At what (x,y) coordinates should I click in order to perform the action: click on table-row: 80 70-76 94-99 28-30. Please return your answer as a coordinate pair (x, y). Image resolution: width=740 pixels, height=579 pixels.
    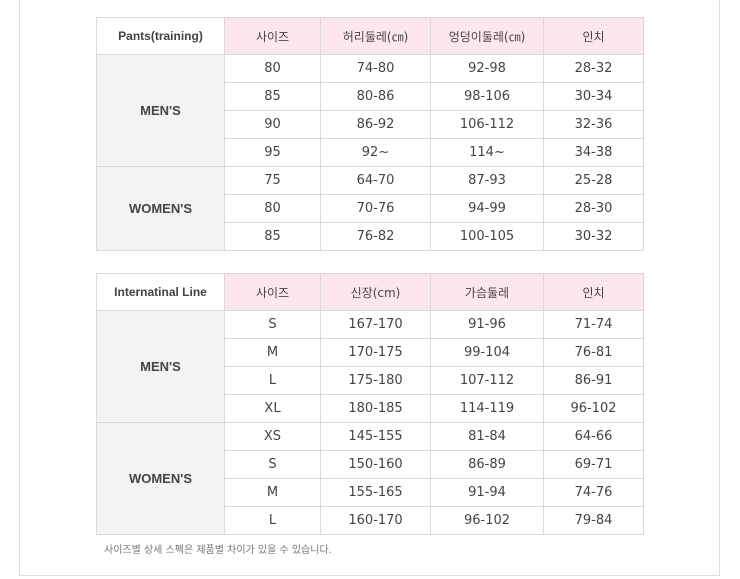
    Looking at the image, I should click on (370, 208).